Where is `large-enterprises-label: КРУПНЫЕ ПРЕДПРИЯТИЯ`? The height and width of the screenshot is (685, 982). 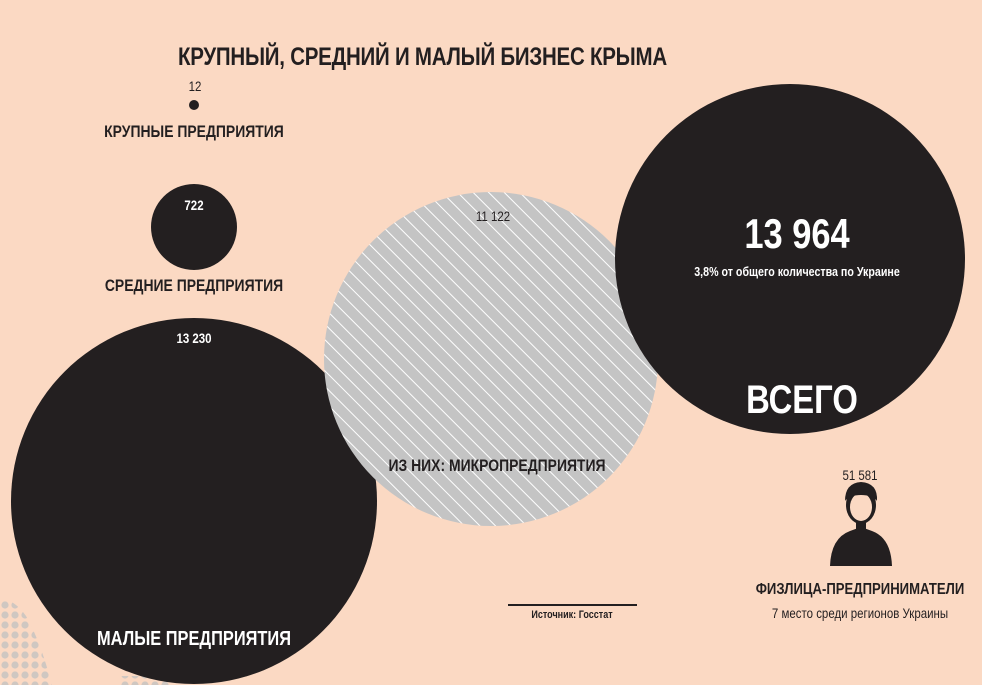 large-enterprises-label: КРУПНЫЕ ПРЕДПРИЯТИЯ is located at coordinates (194, 131).